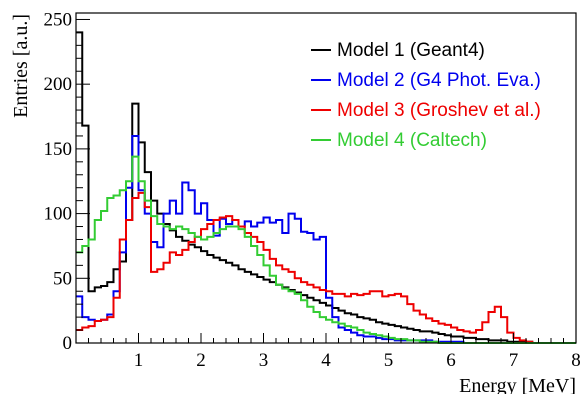  What do you see at coordinates (389, 360) in the screenshot?
I see `x-tick-label: 5` at bounding box center [389, 360].